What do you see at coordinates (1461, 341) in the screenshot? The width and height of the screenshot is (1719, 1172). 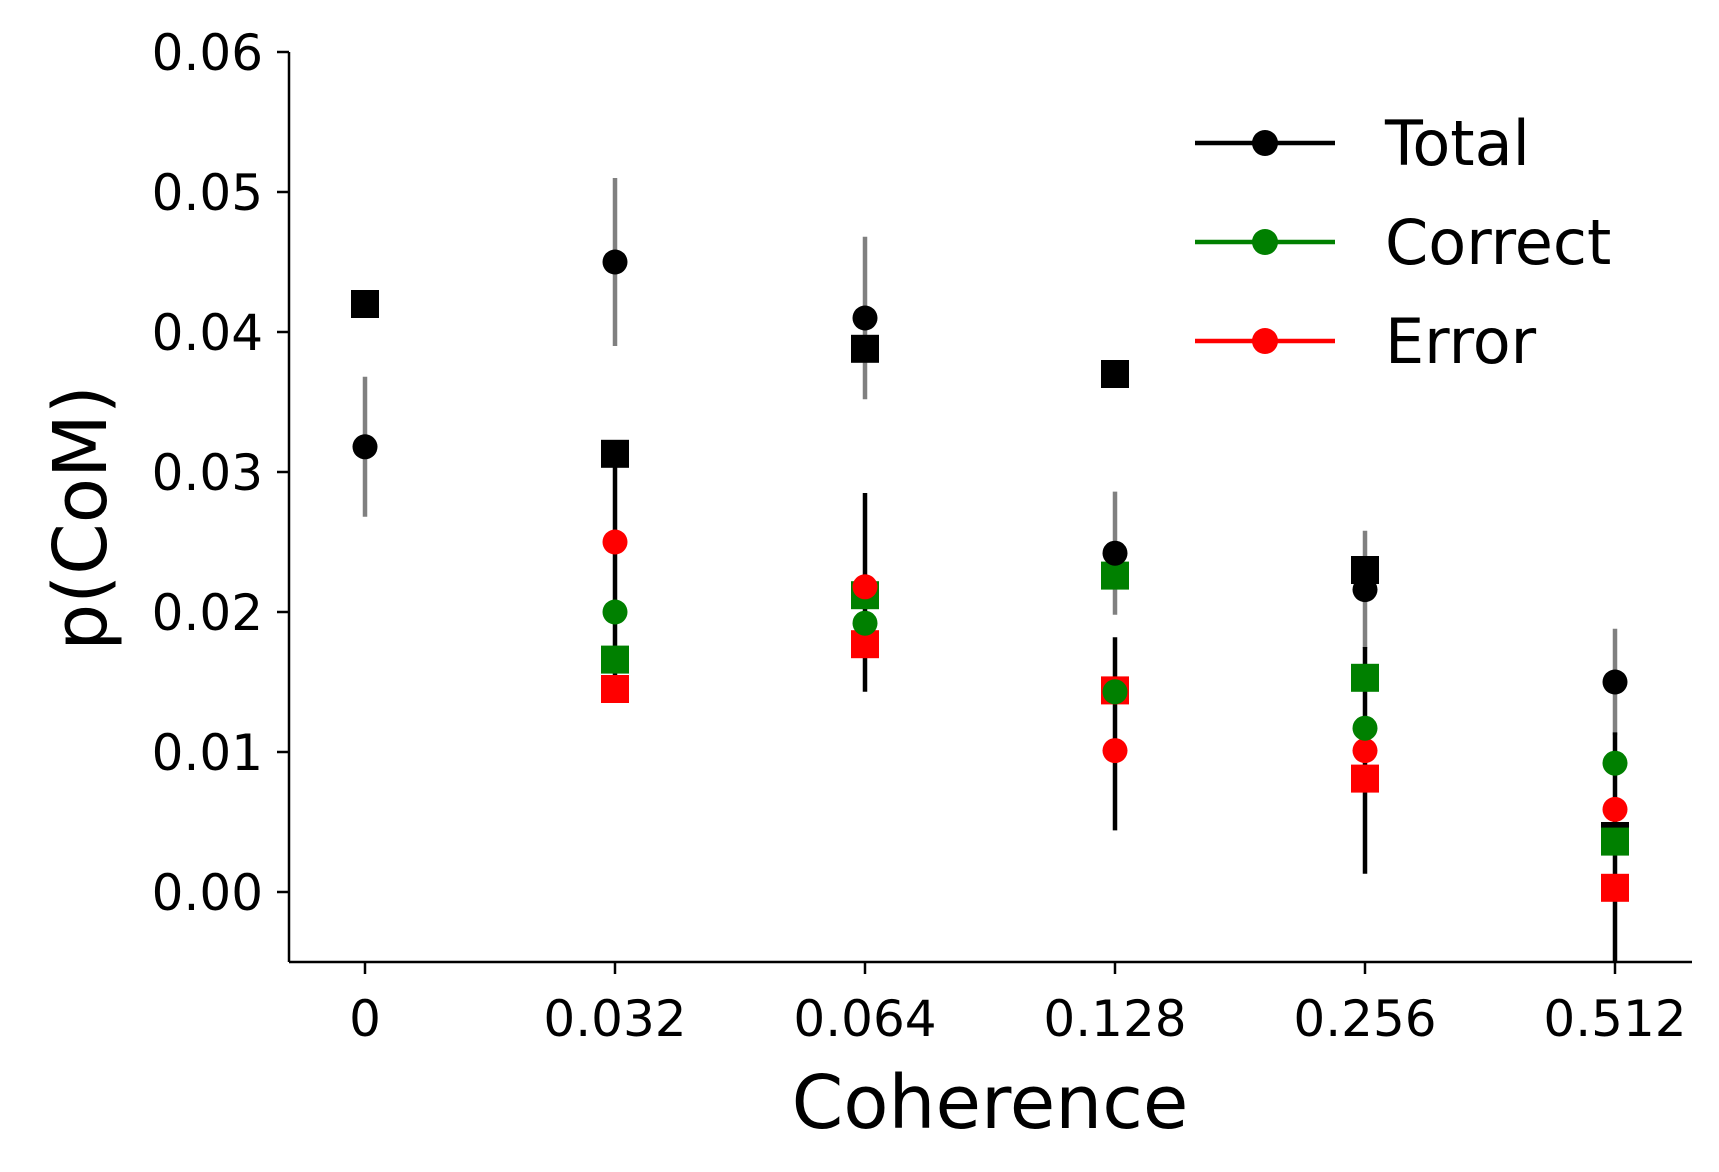 I see `legend-label: Error` at bounding box center [1461, 341].